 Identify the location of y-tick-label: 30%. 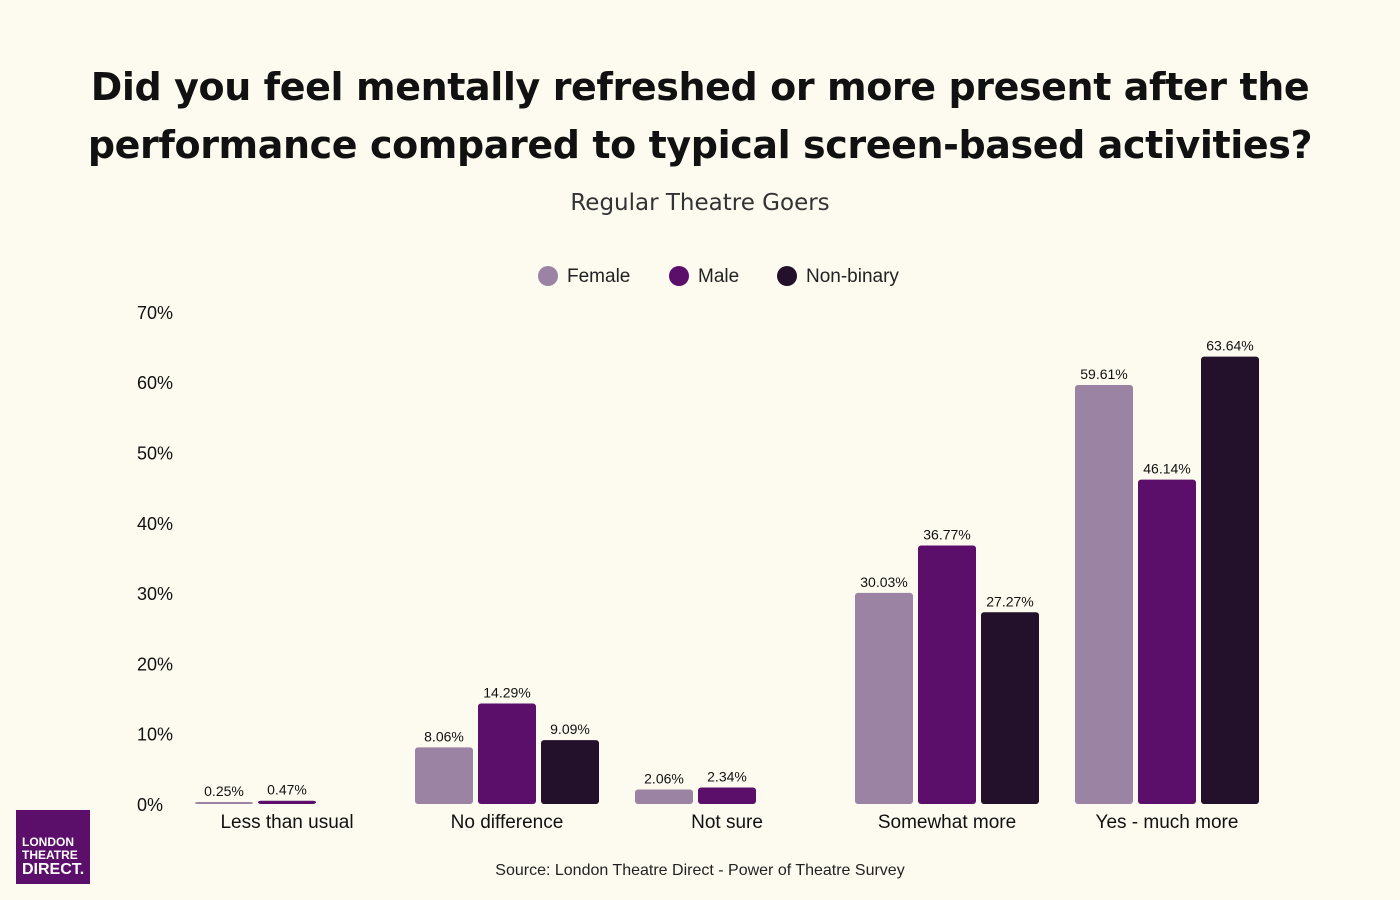
(155, 594).